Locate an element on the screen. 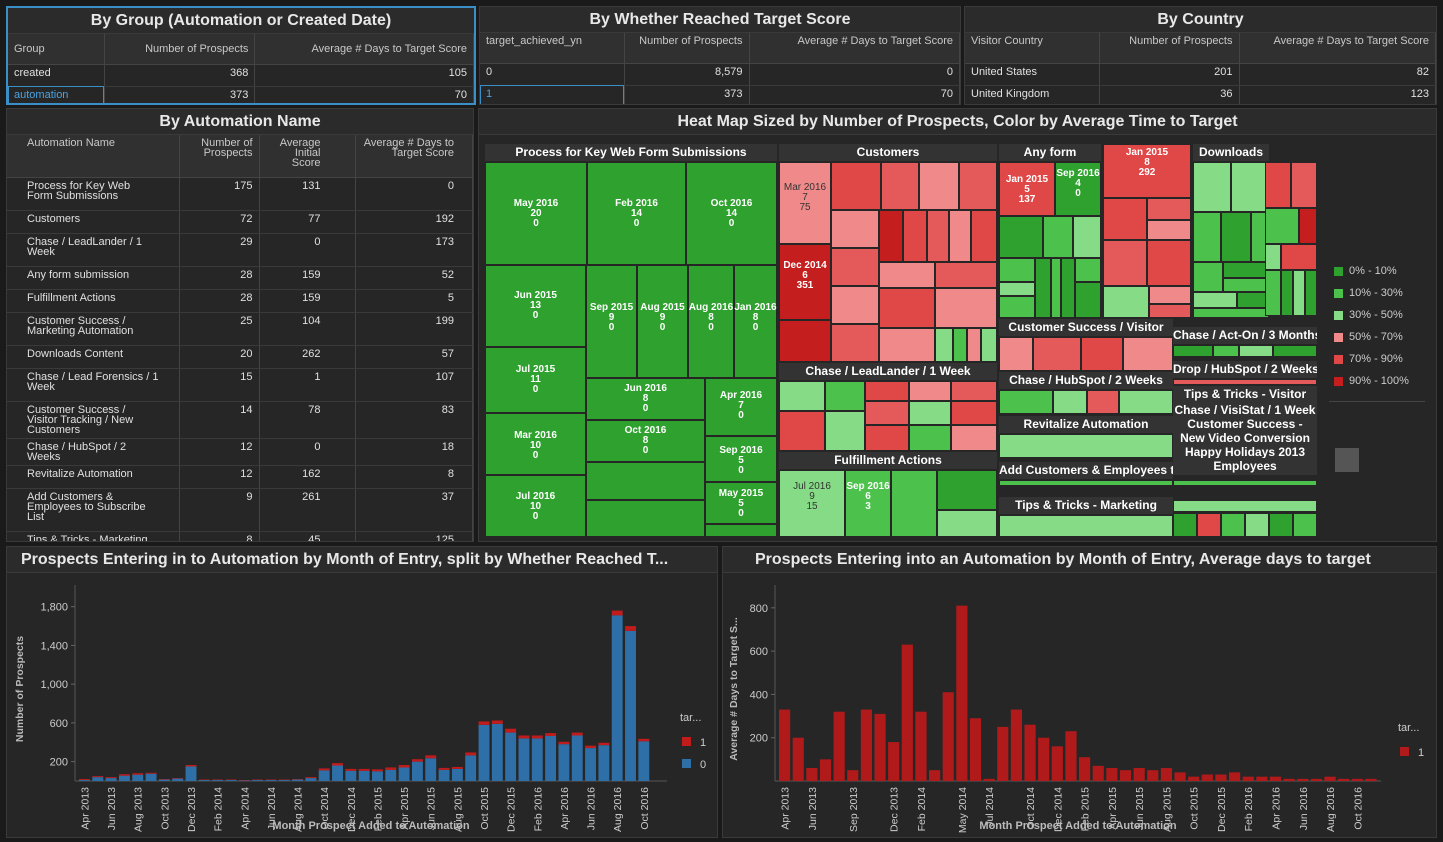  legend-swatch is located at coordinates (686, 763).